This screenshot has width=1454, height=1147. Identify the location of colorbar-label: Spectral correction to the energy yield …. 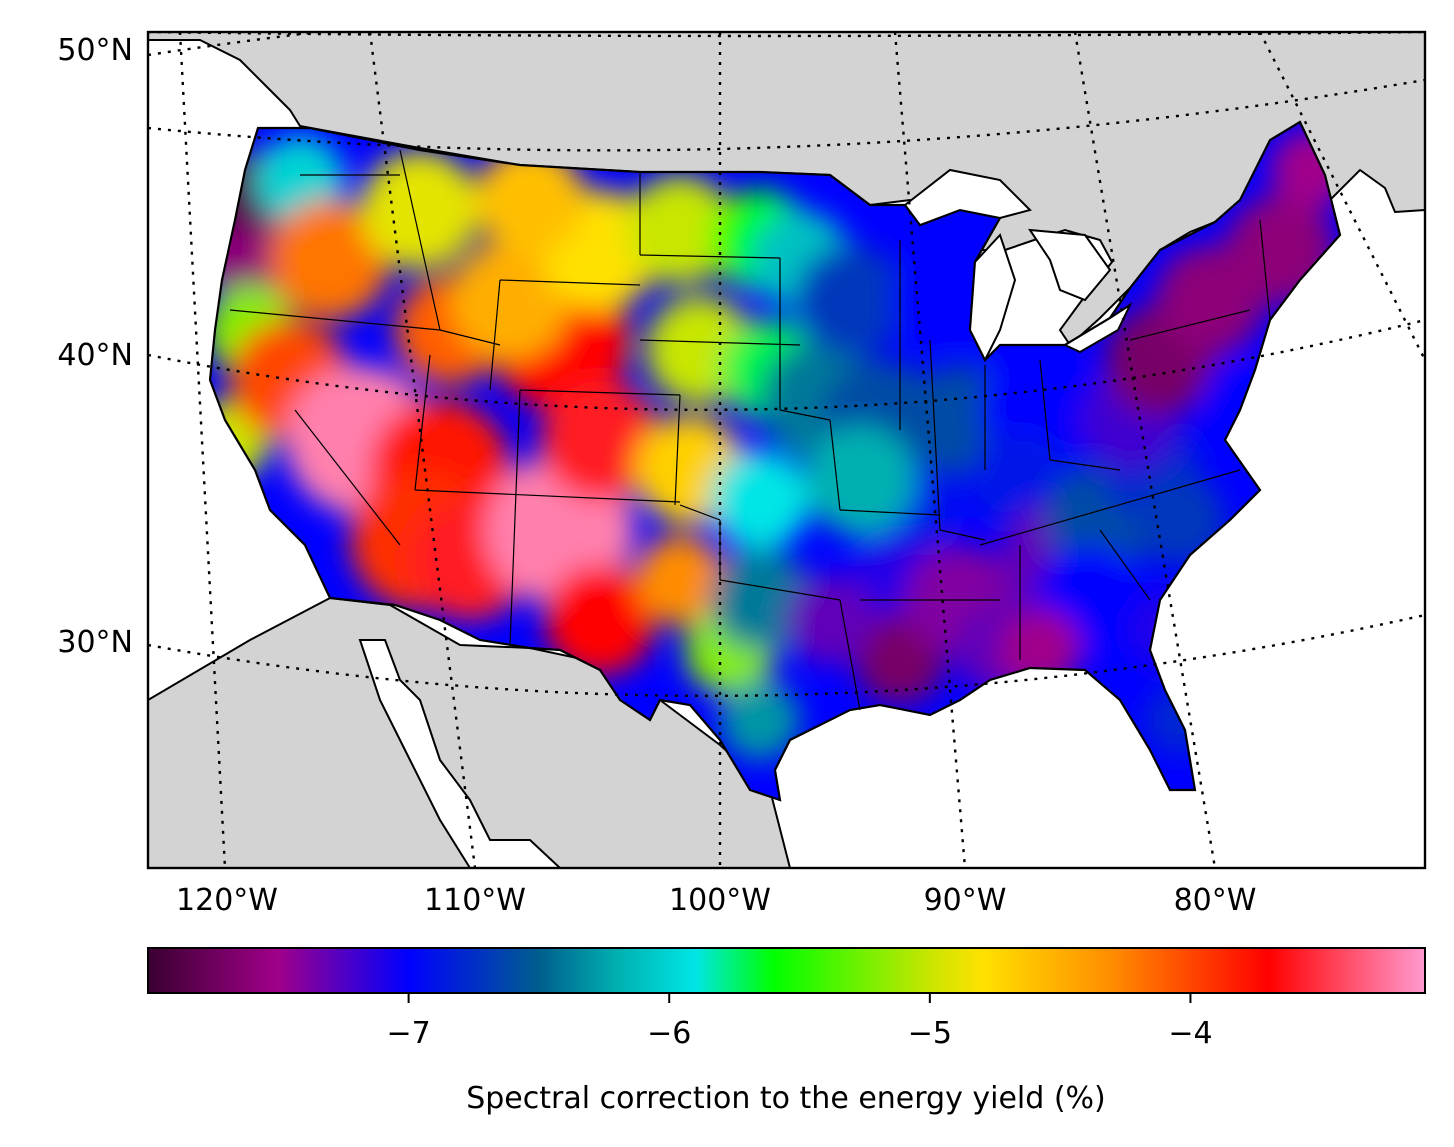
(786, 1098).